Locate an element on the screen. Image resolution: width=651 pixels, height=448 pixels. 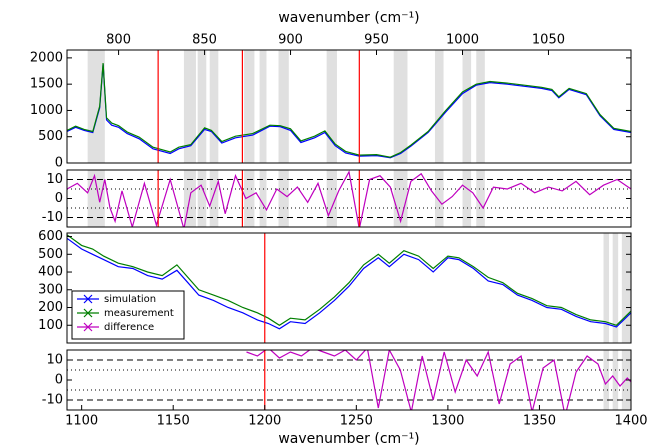
y-tick-label: 100 is located at coordinates (50, 325).